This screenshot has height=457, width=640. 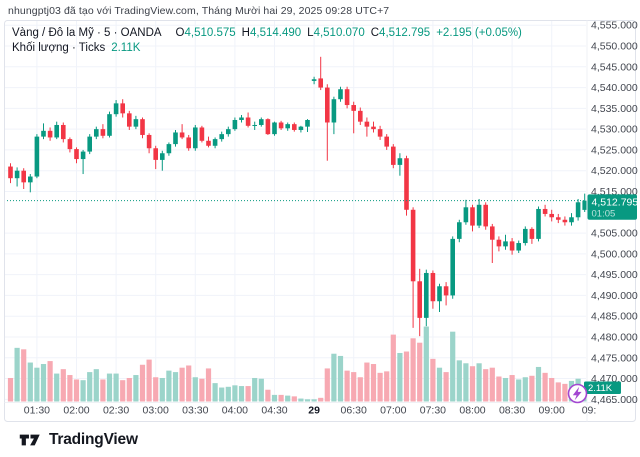 I want to click on svg-text: 4,465.000, so click(x=614, y=400).